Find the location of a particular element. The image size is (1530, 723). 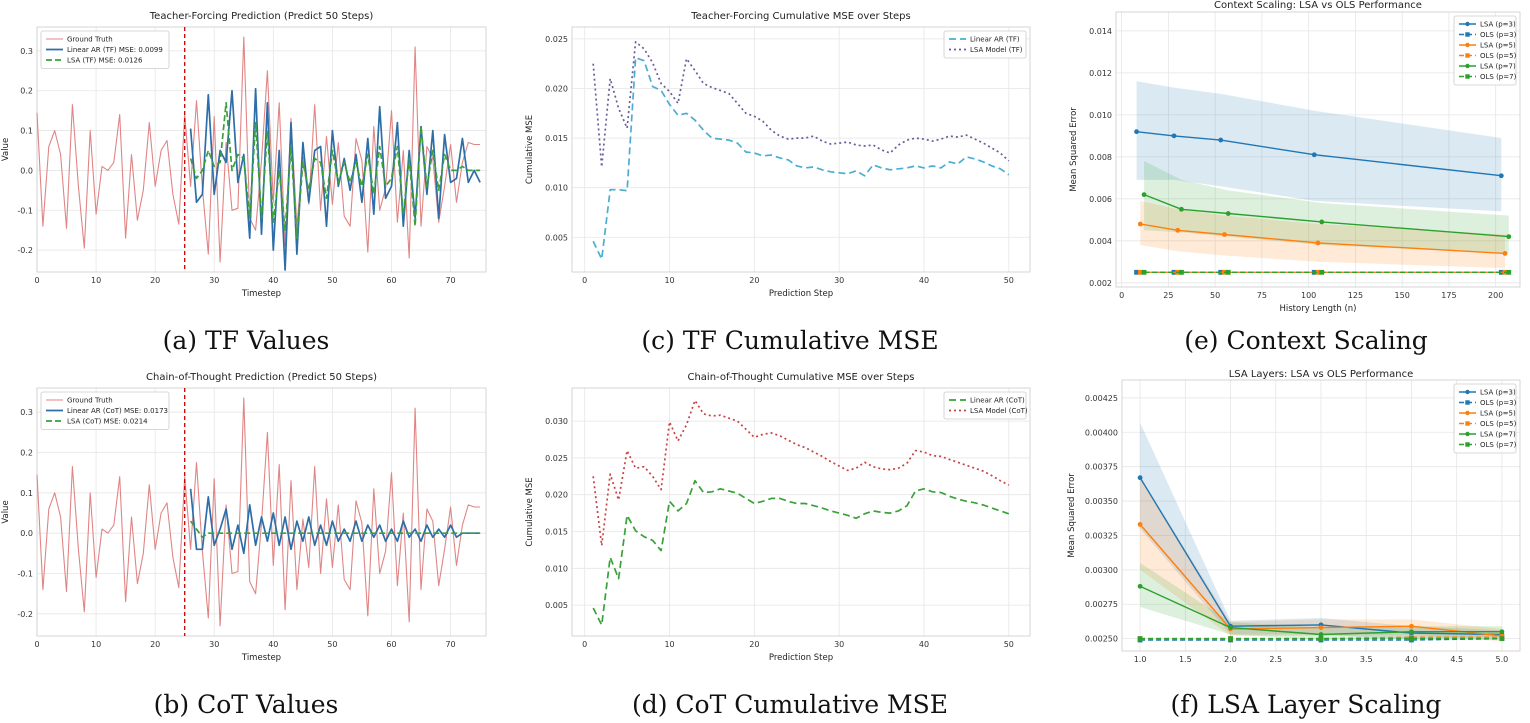

chart-e-xtick-label: 175 is located at coordinates (1448, 295).